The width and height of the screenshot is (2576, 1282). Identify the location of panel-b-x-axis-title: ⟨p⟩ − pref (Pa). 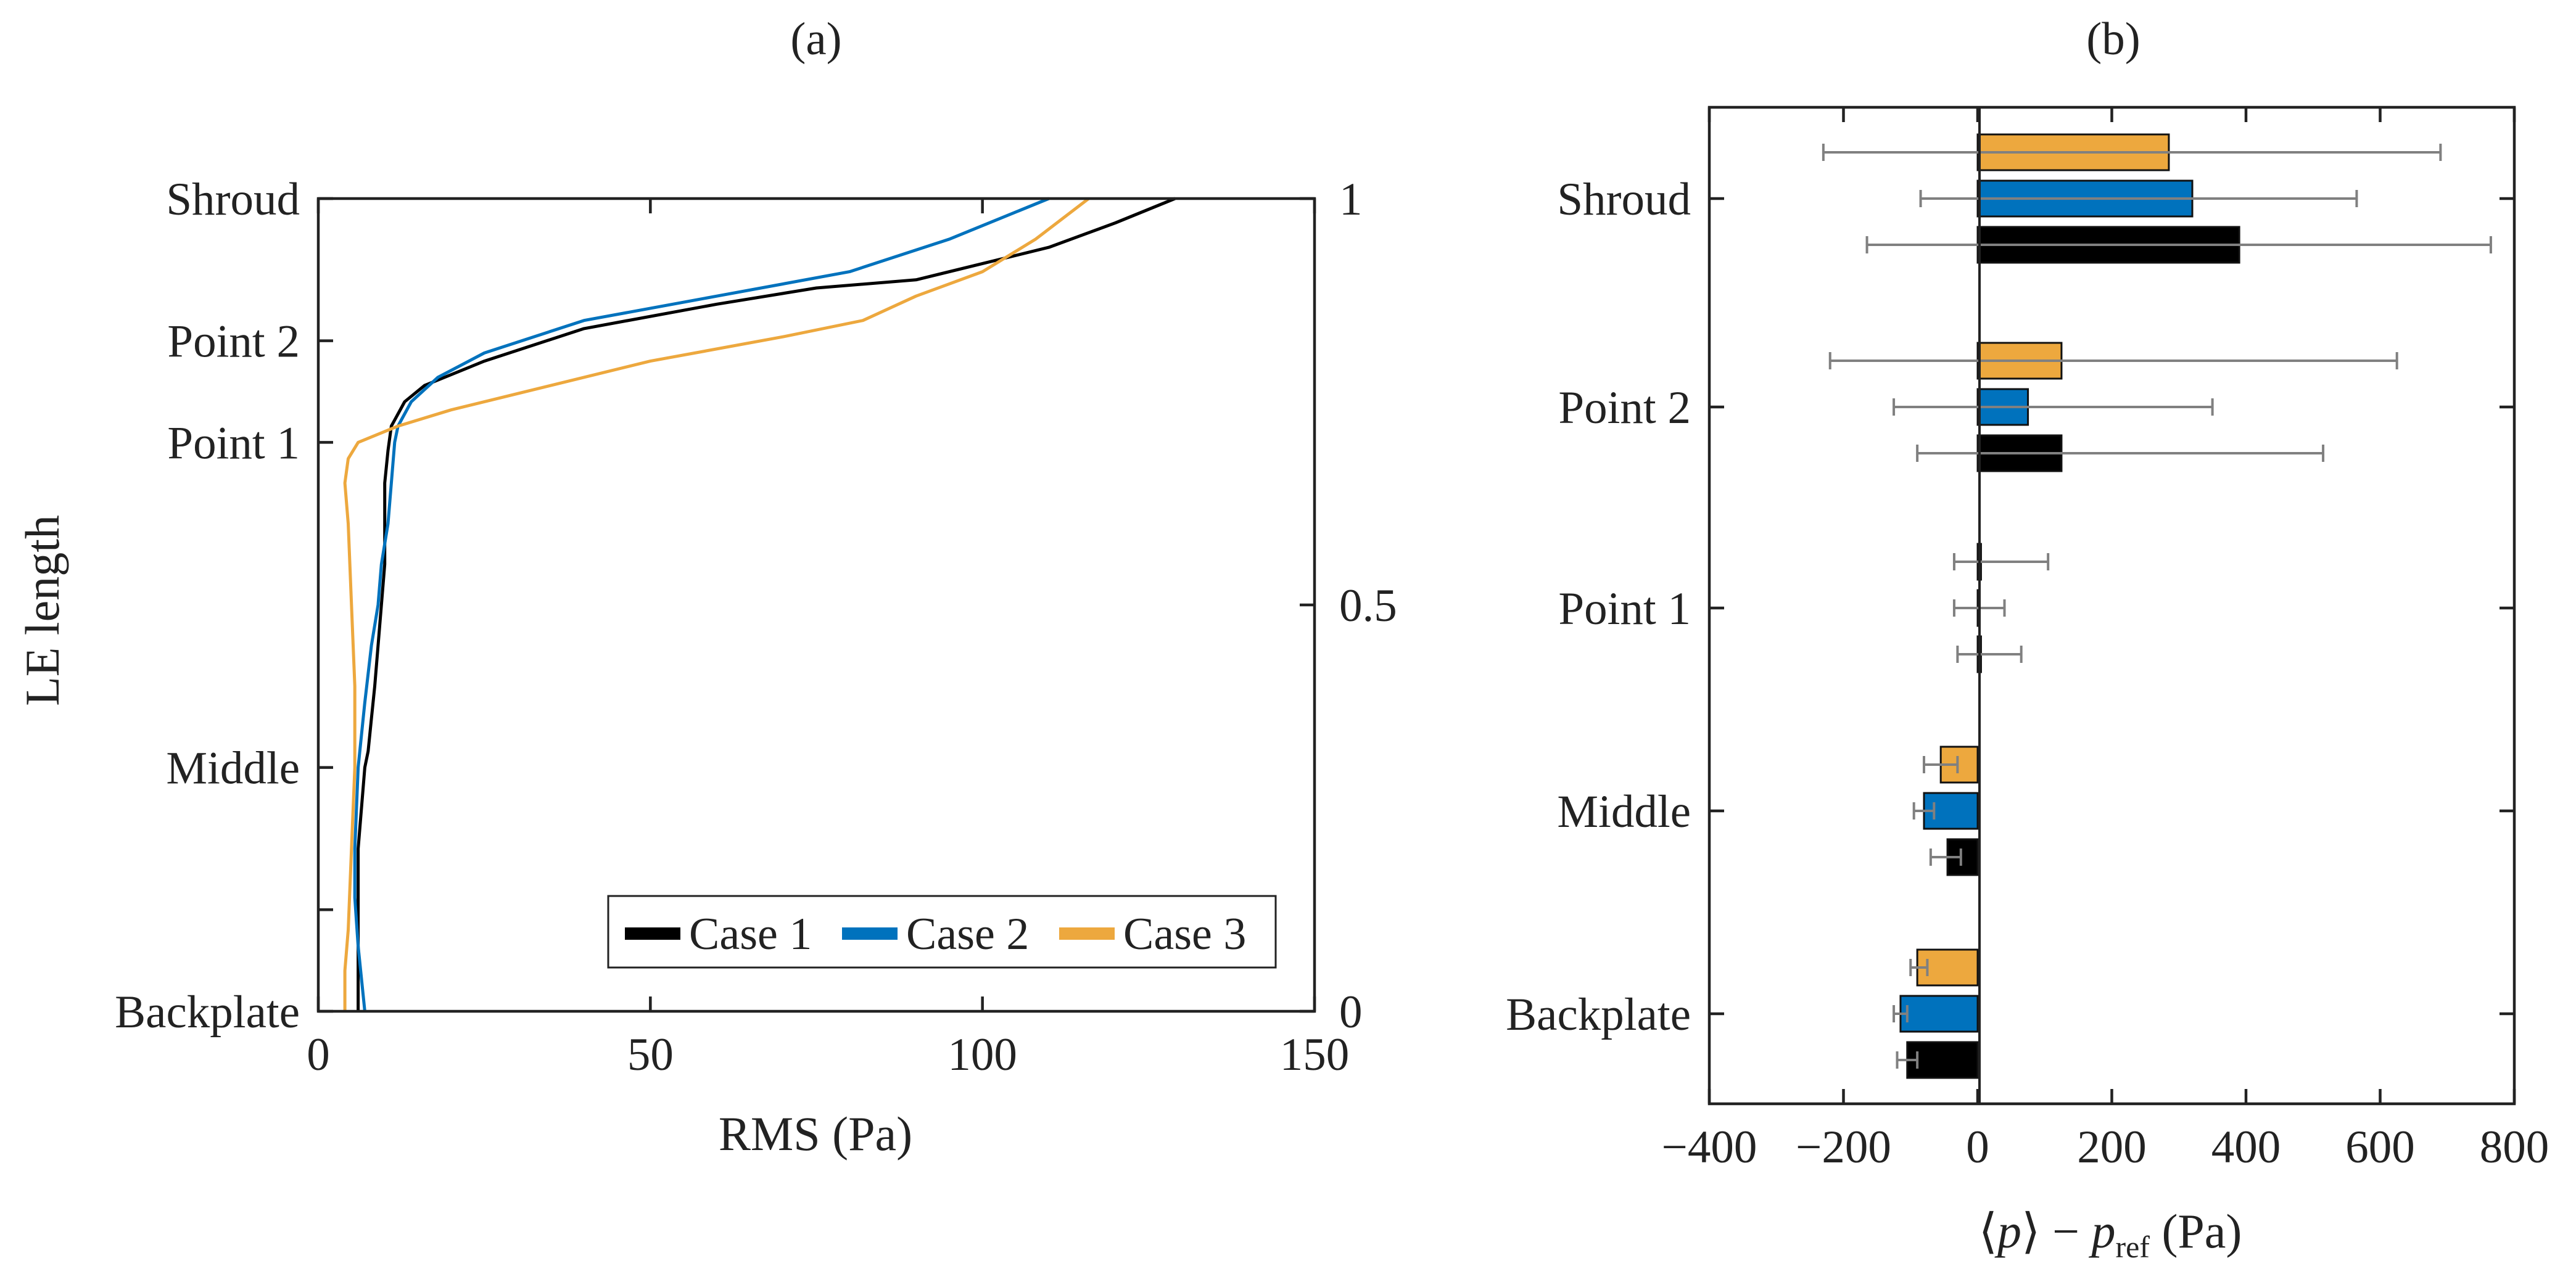
(2110, 1234).